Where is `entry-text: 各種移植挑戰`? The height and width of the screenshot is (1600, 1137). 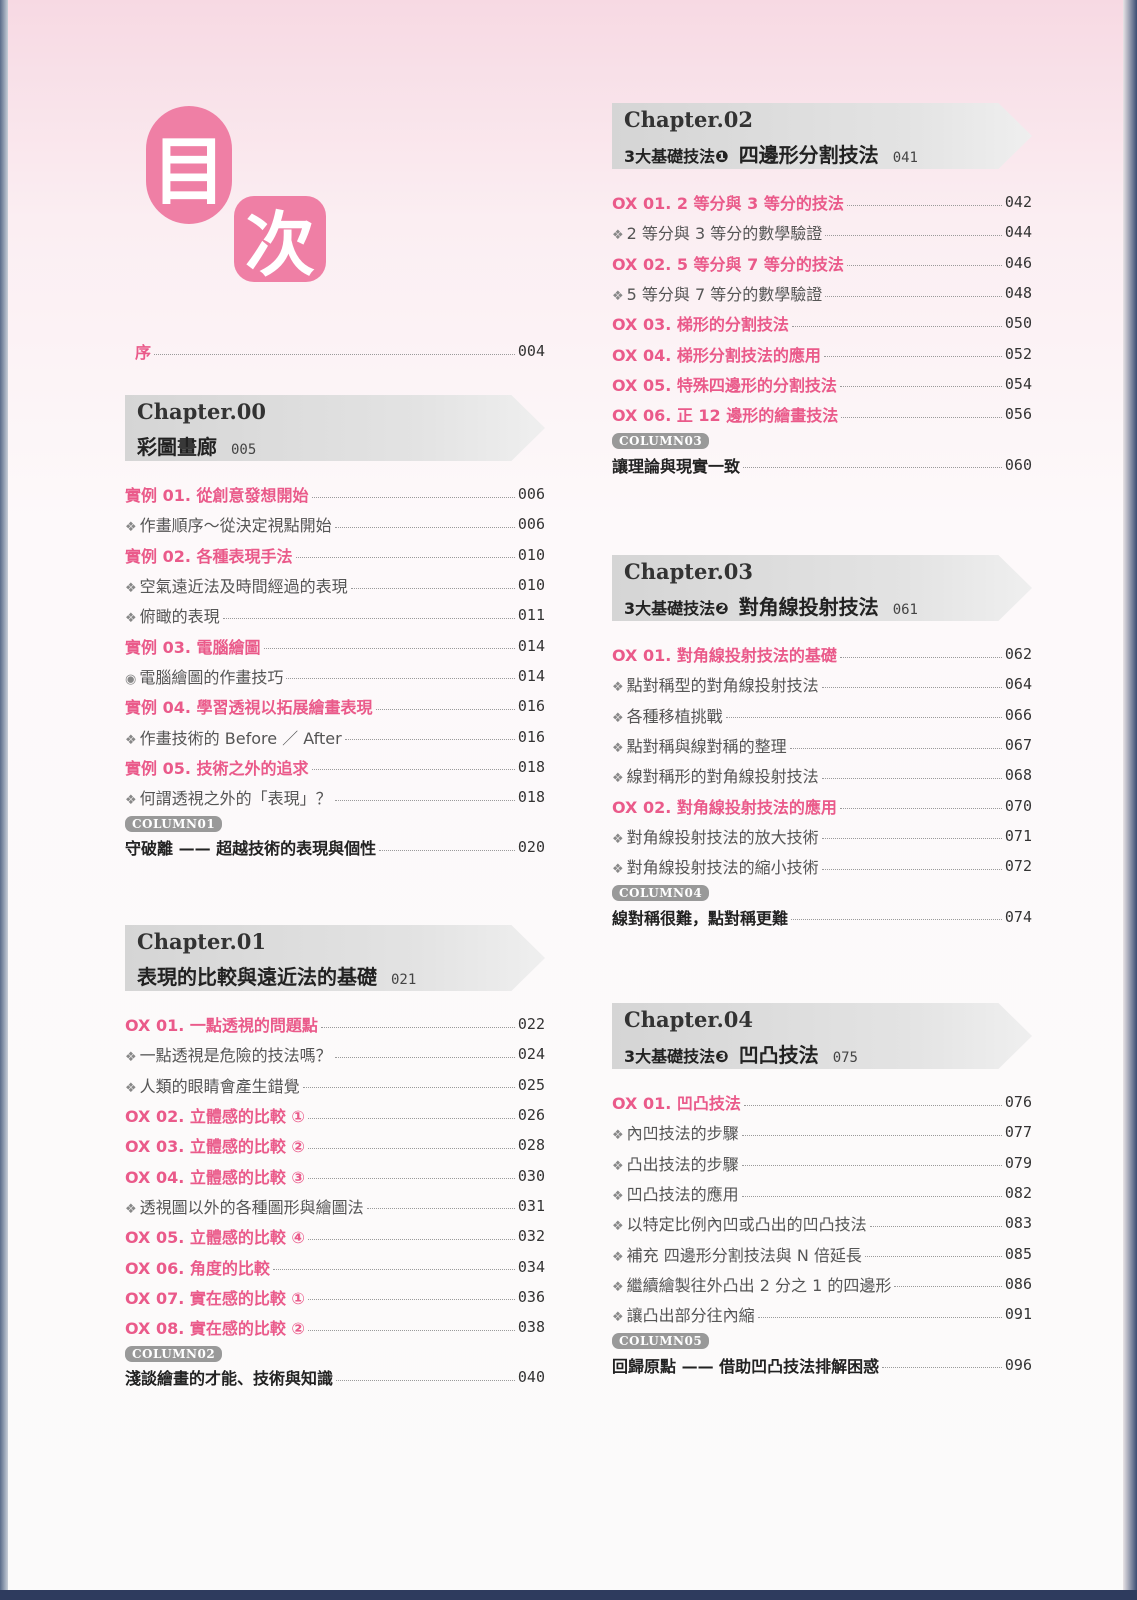 entry-text: 各種移植挑戰 is located at coordinates (674, 716).